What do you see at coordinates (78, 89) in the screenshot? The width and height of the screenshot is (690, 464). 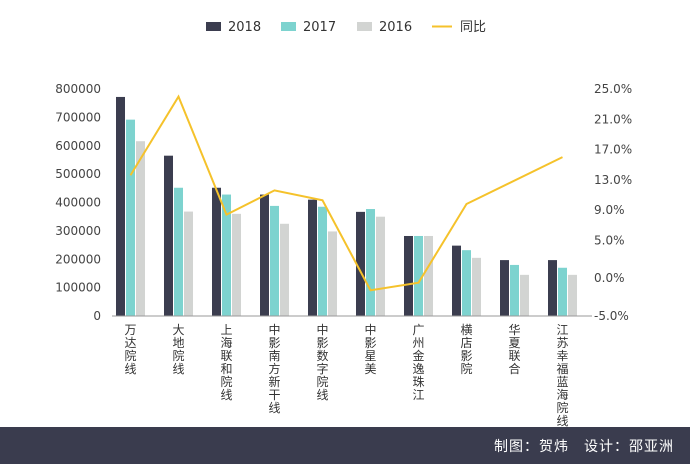 I see `left-tick-label: 800000` at bounding box center [78, 89].